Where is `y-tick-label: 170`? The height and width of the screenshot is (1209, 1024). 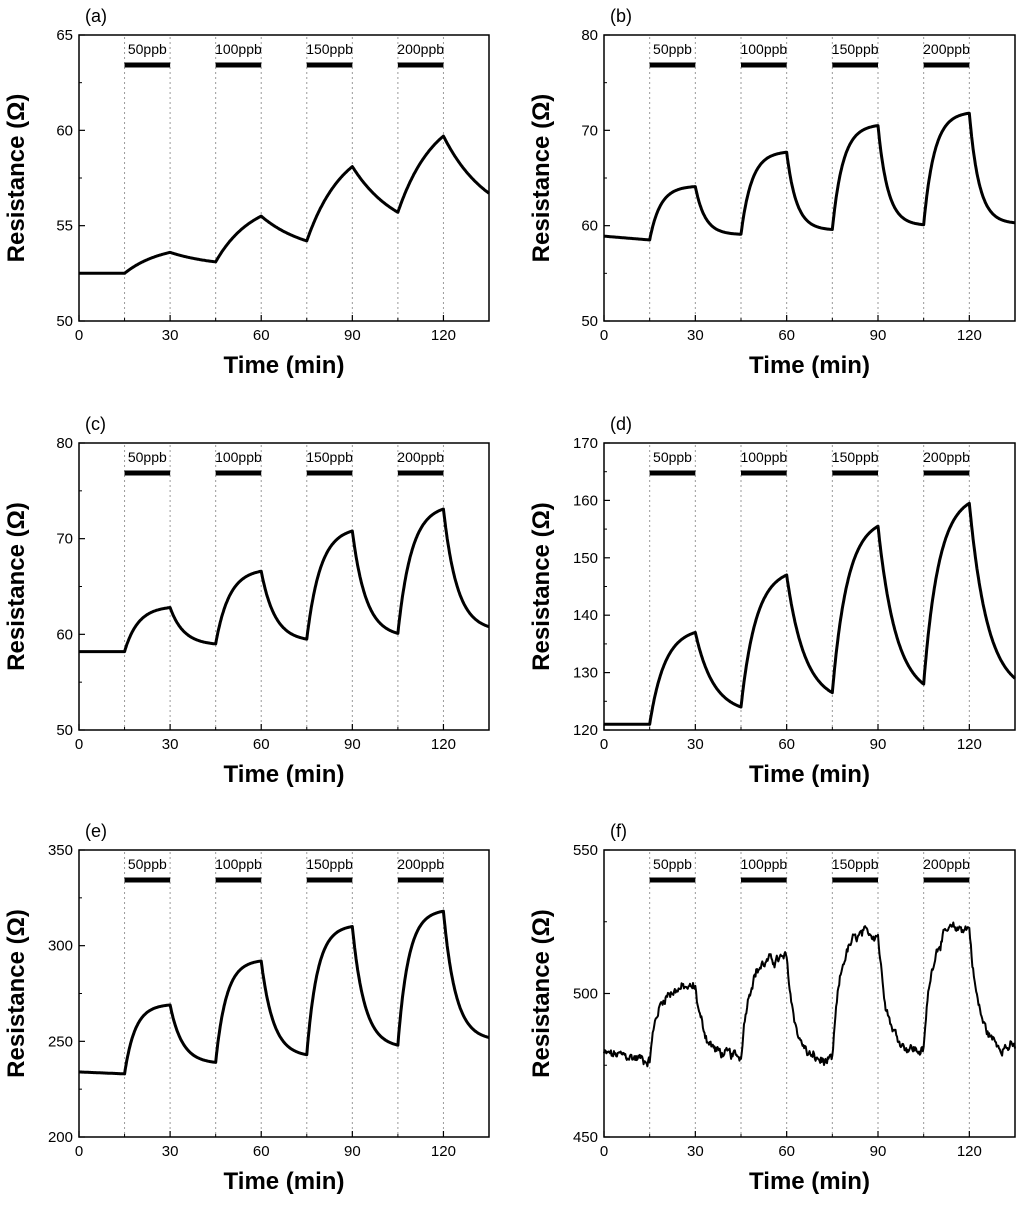
y-tick-label: 170 is located at coordinates (585, 443).